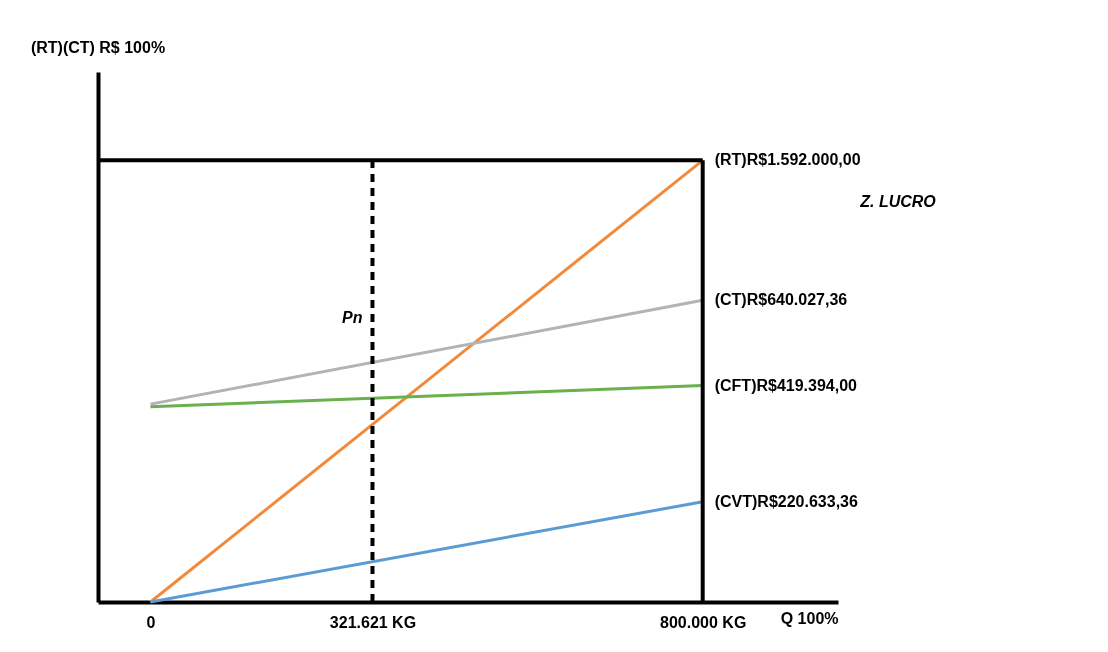 Image resolution: width=1108 pixels, height=652 pixels. I want to click on series-label: (CVT)R$220.633,36, so click(786, 501).